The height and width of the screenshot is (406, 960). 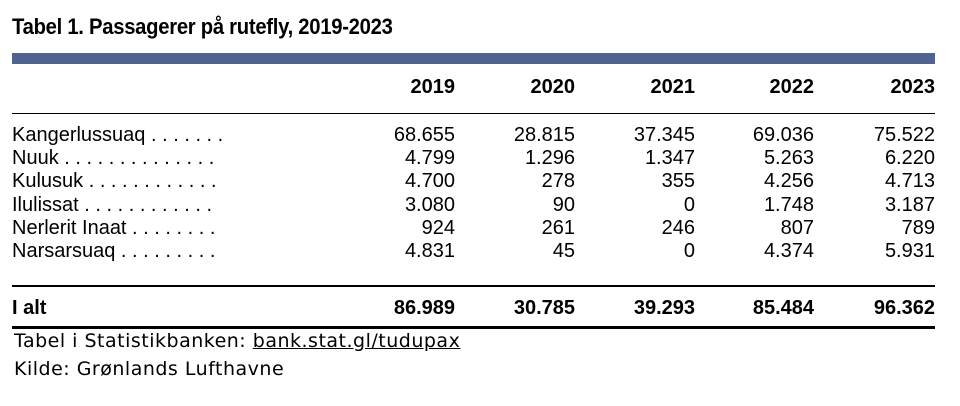 I want to click on row-label: Kulusuk . . . . . . . . . . . ., so click(x=114, y=181).